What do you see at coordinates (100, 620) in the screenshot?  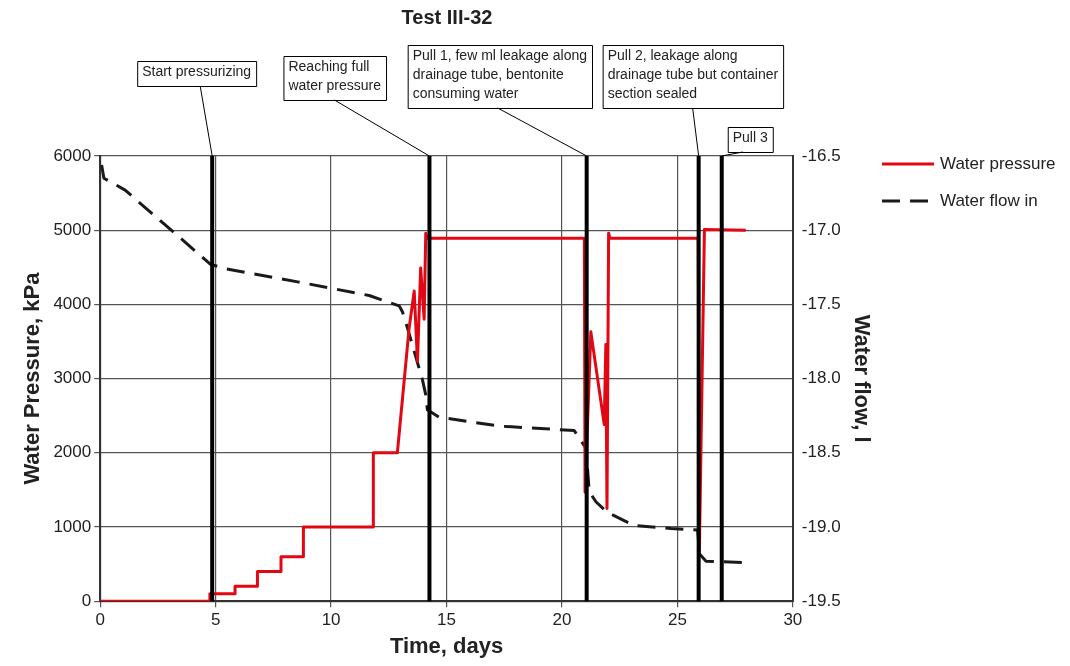 I see `x-tick-label: 0` at bounding box center [100, 620].